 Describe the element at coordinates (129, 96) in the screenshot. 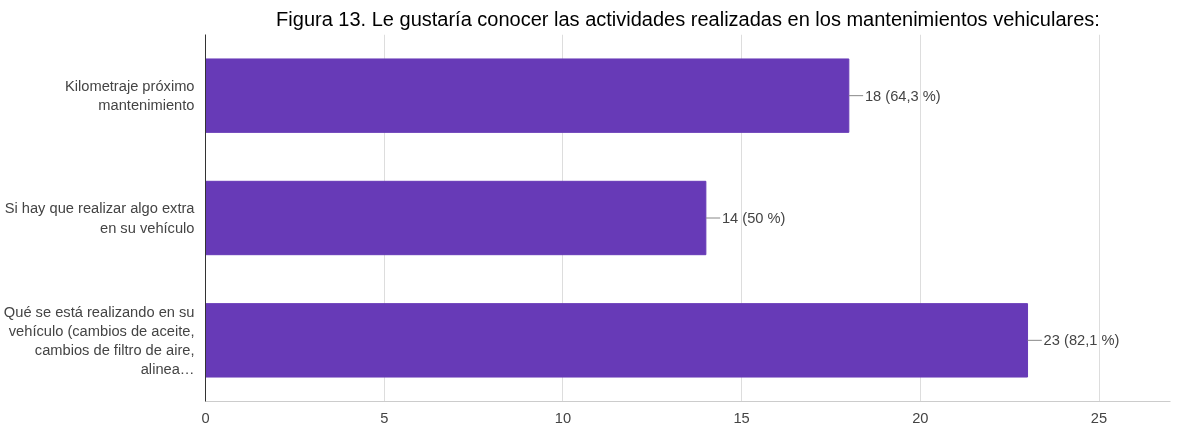

I see `y-tick-label: Kilometraje próximo mantenimiento` at that location.